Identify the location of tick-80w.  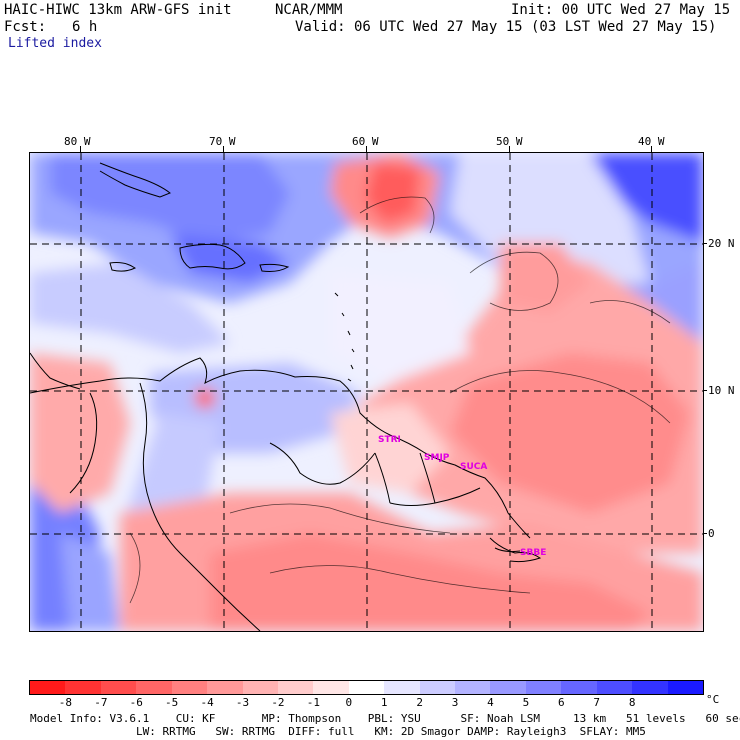
(80, 149).